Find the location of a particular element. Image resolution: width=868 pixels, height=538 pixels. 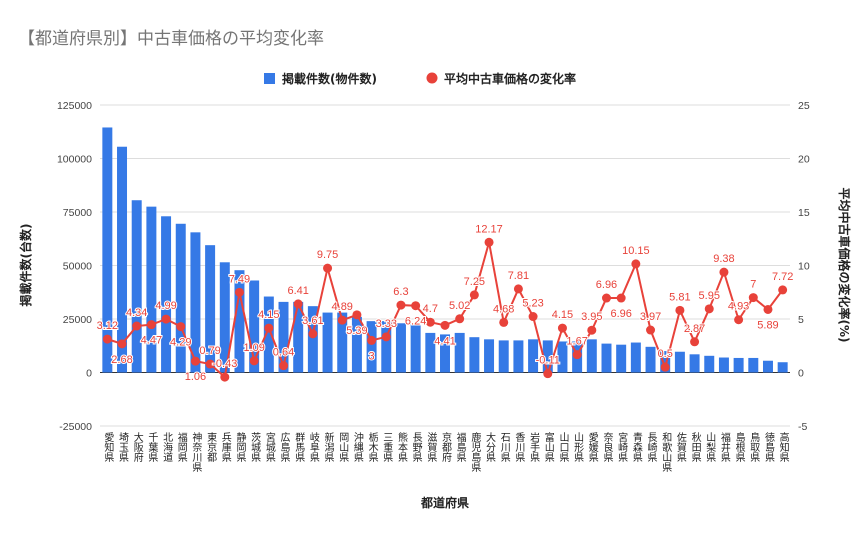

data-label: 5.95 is located at coordinates (709, 296).